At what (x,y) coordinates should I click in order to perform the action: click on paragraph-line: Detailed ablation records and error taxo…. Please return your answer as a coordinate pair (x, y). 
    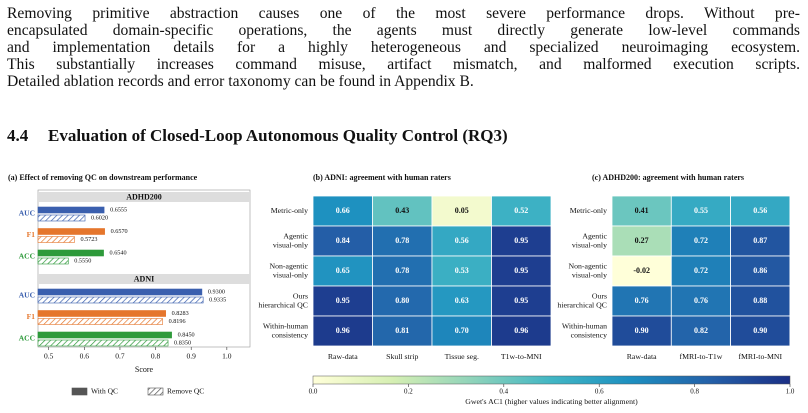
    Looking at the image, I should click on (240, 81).